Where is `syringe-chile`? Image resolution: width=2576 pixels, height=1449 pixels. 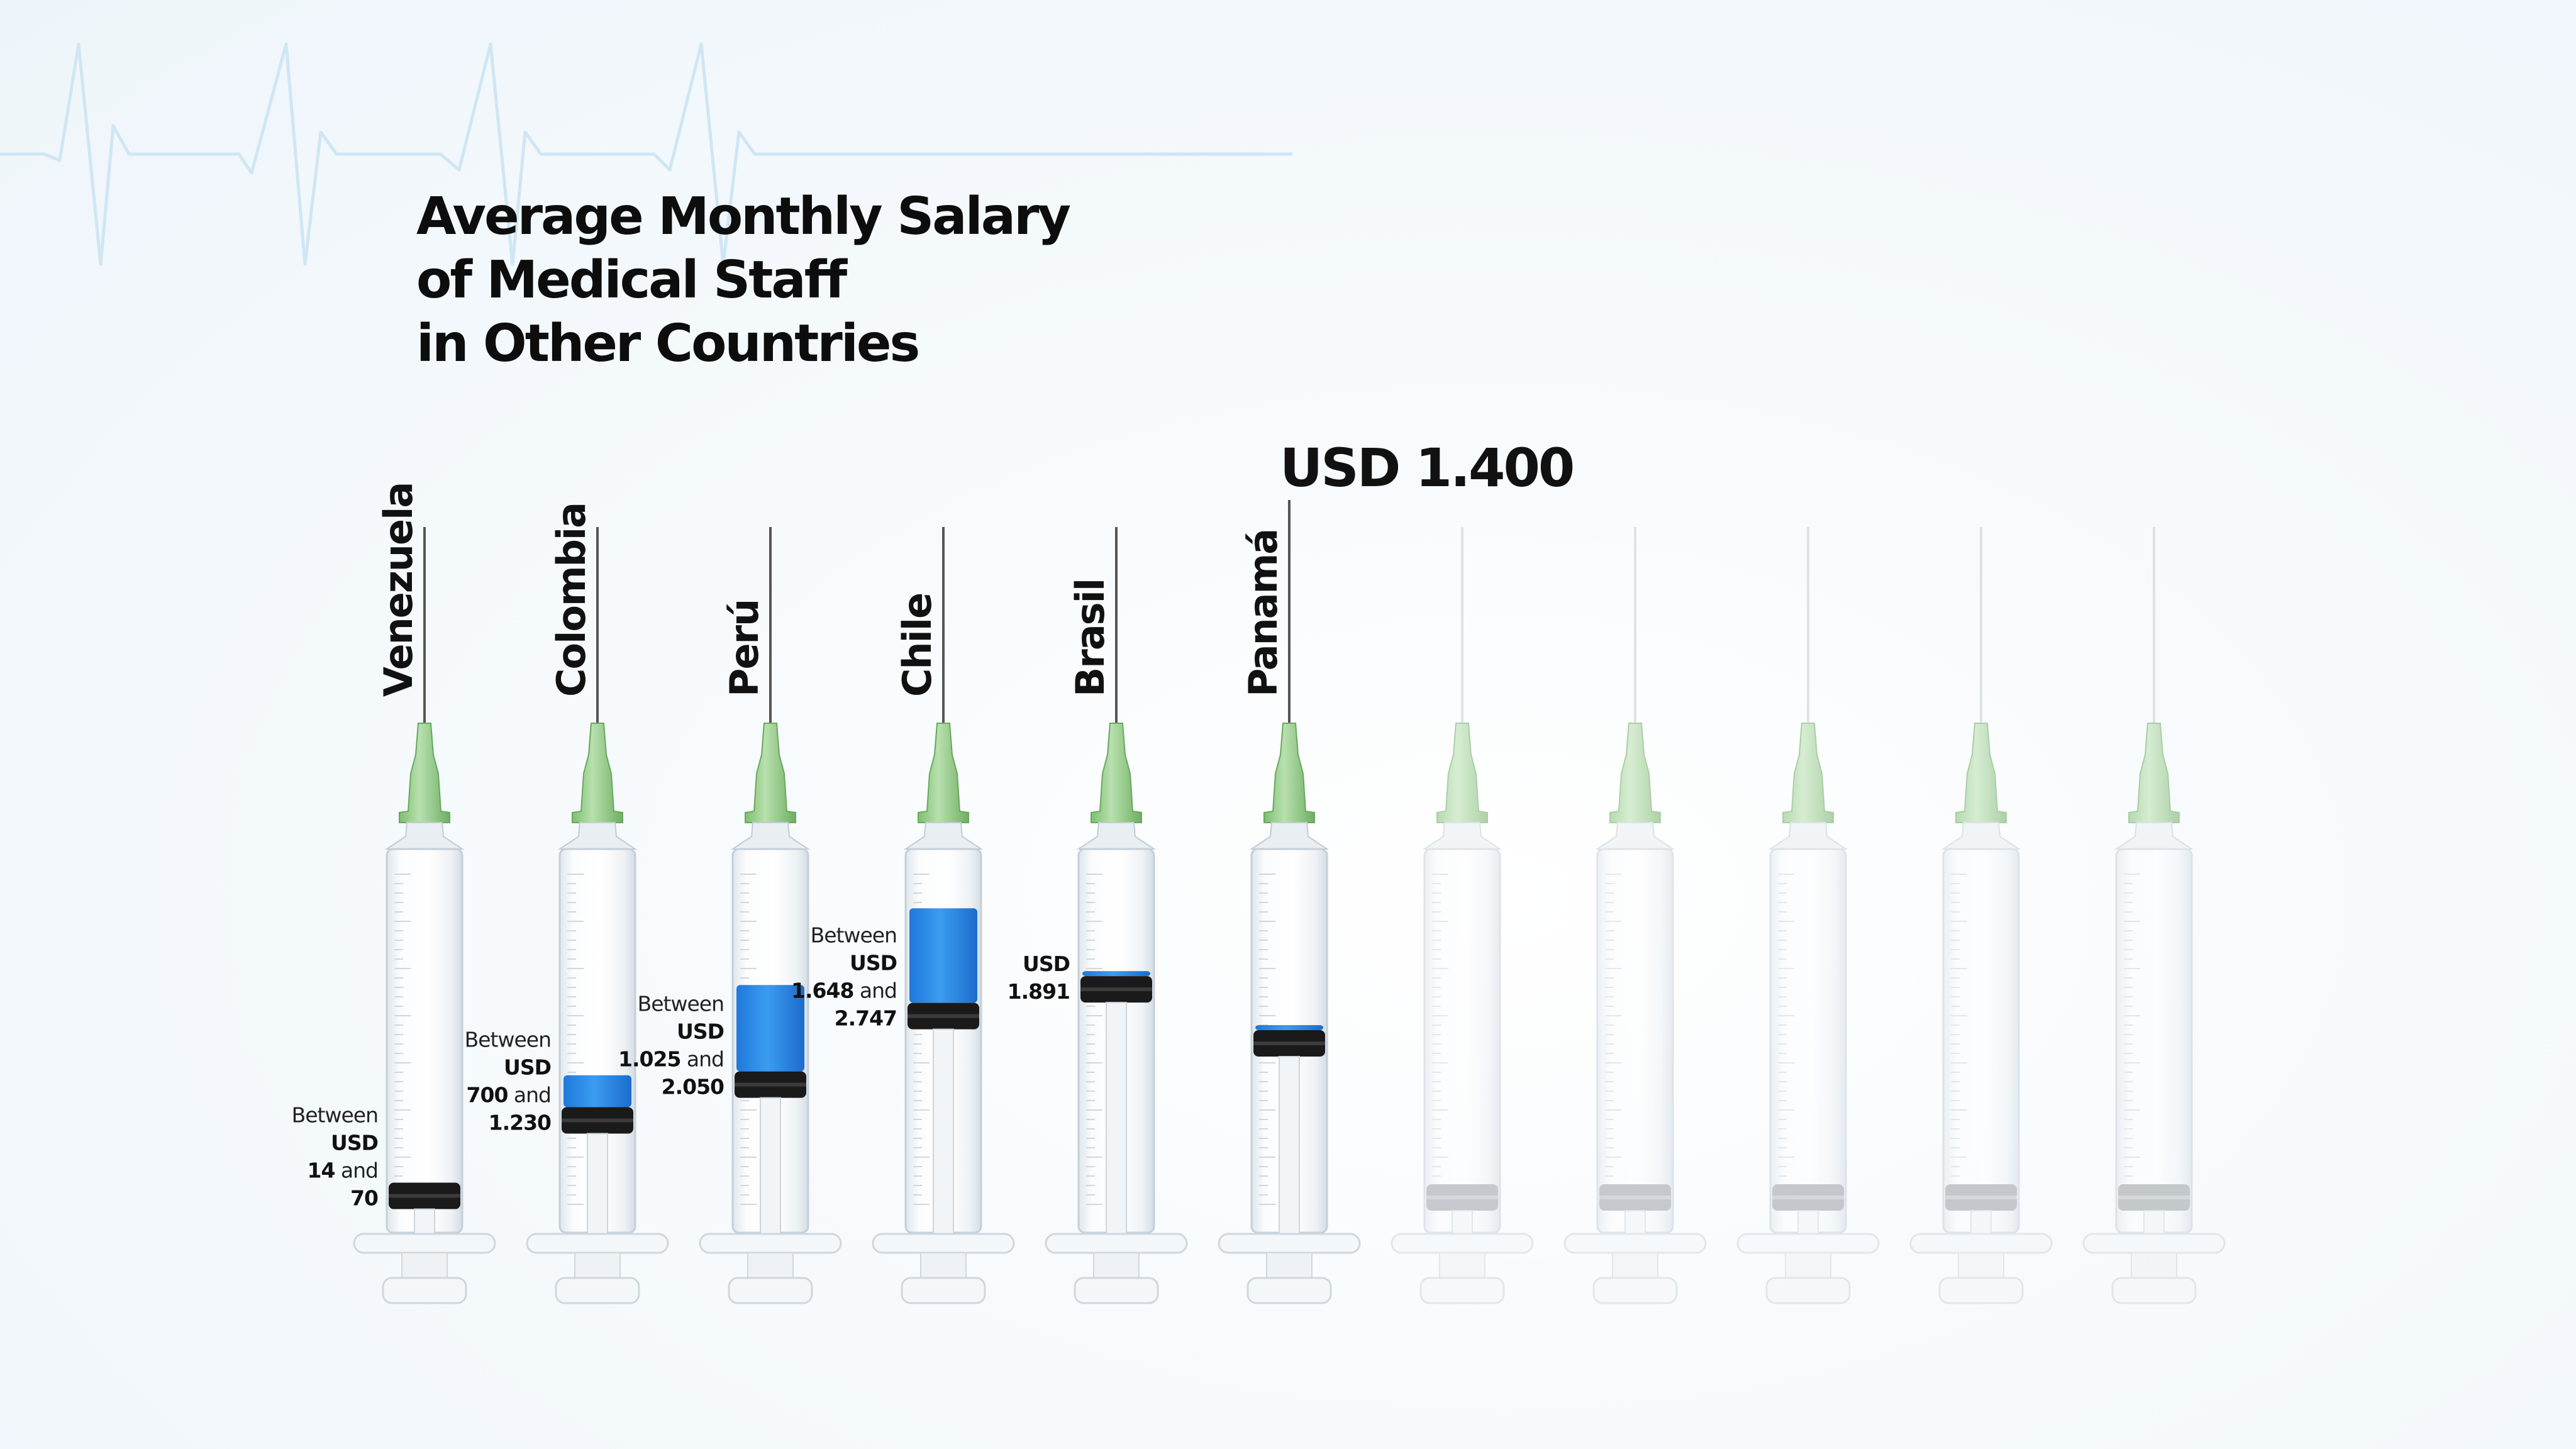
syringe-chile is located at coordinates (943, 915).